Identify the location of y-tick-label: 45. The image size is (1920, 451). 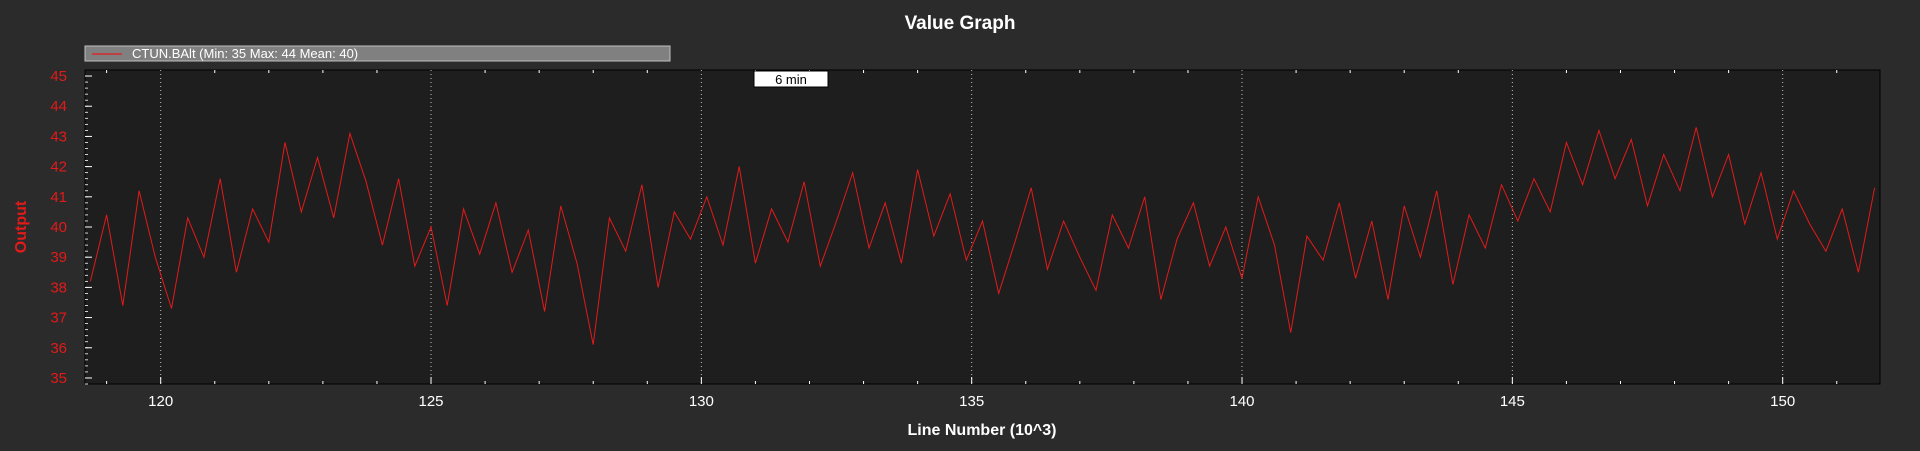
(58, 76).